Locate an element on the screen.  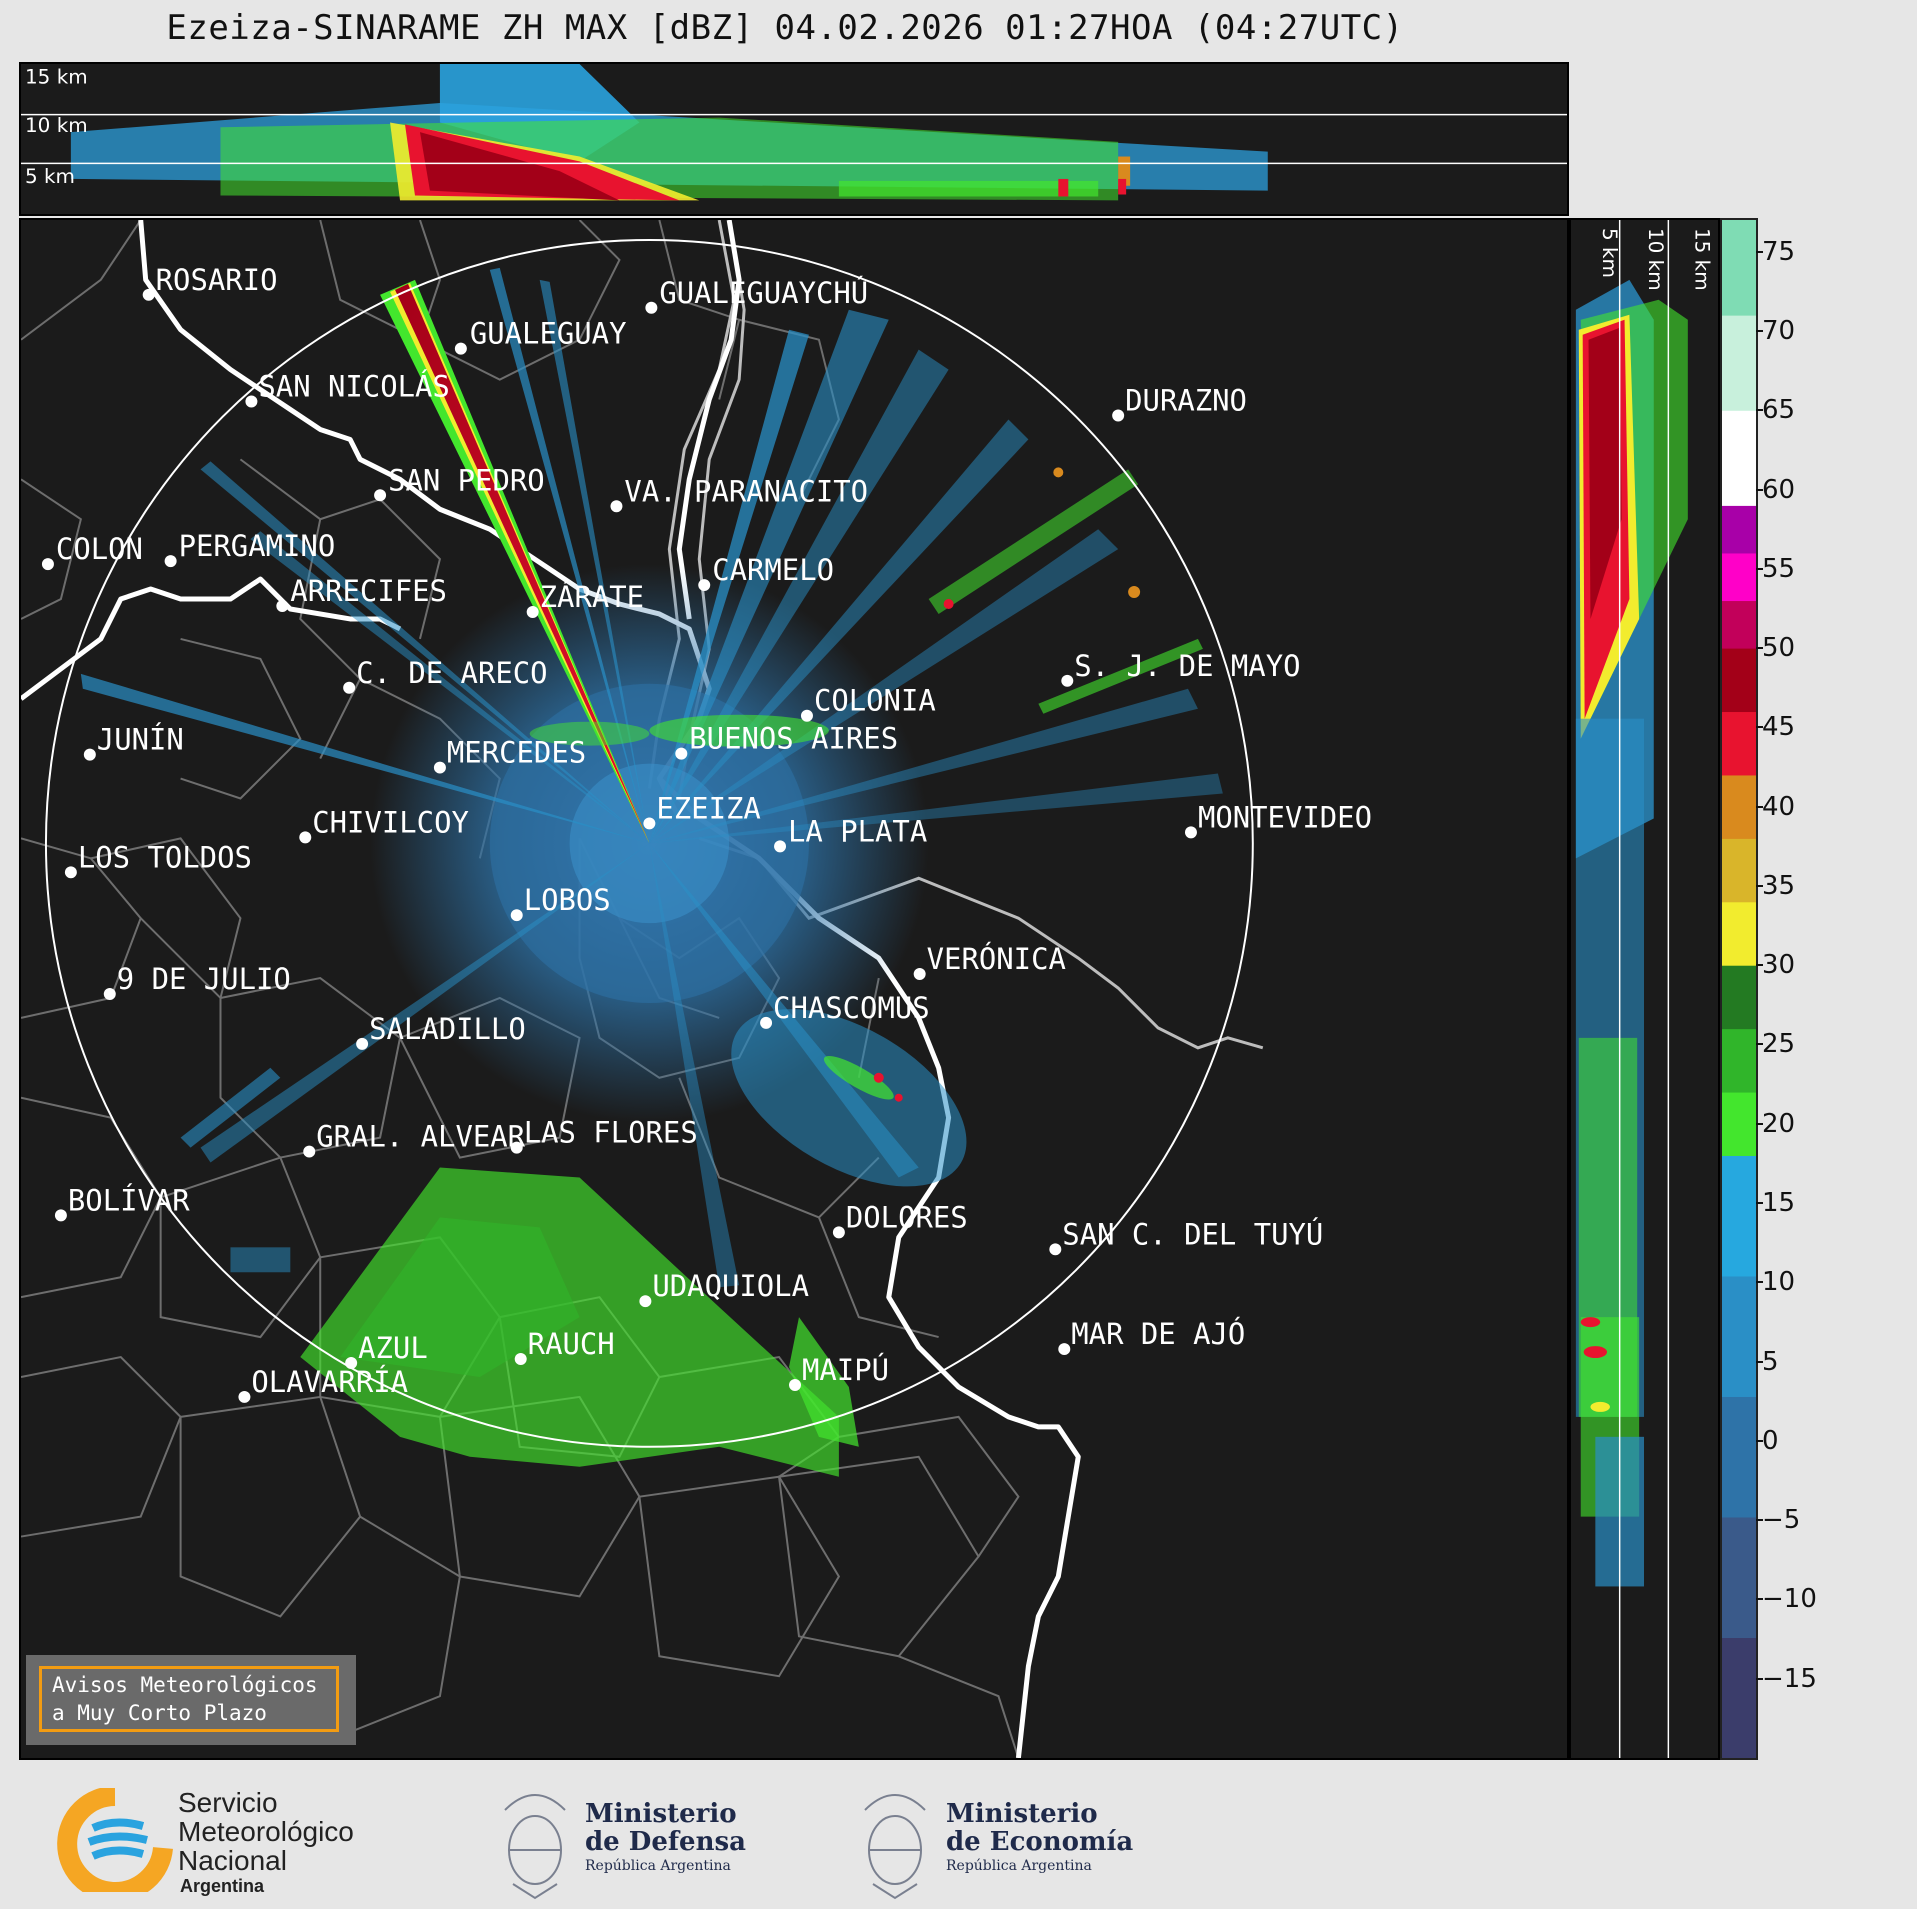
city-montevideo: MONTEVIDEO is located at coordinates (1278, 819).